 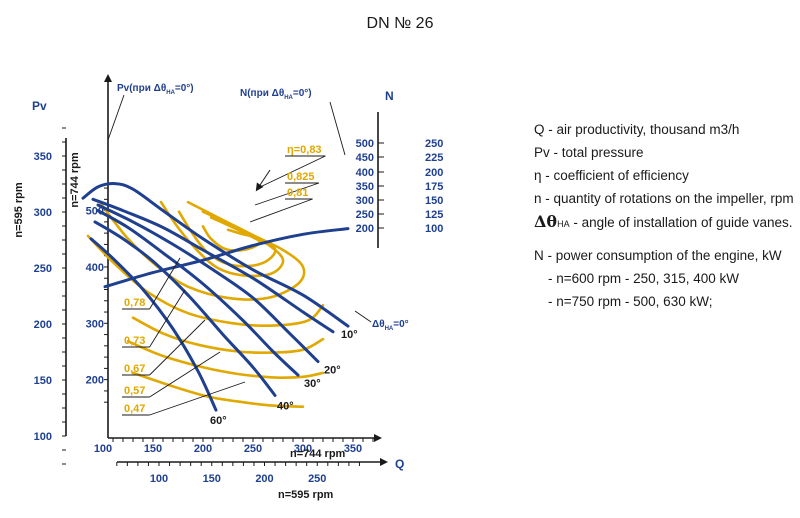 I want to click on n-outer-label: 175, so click(x=434, y=187).